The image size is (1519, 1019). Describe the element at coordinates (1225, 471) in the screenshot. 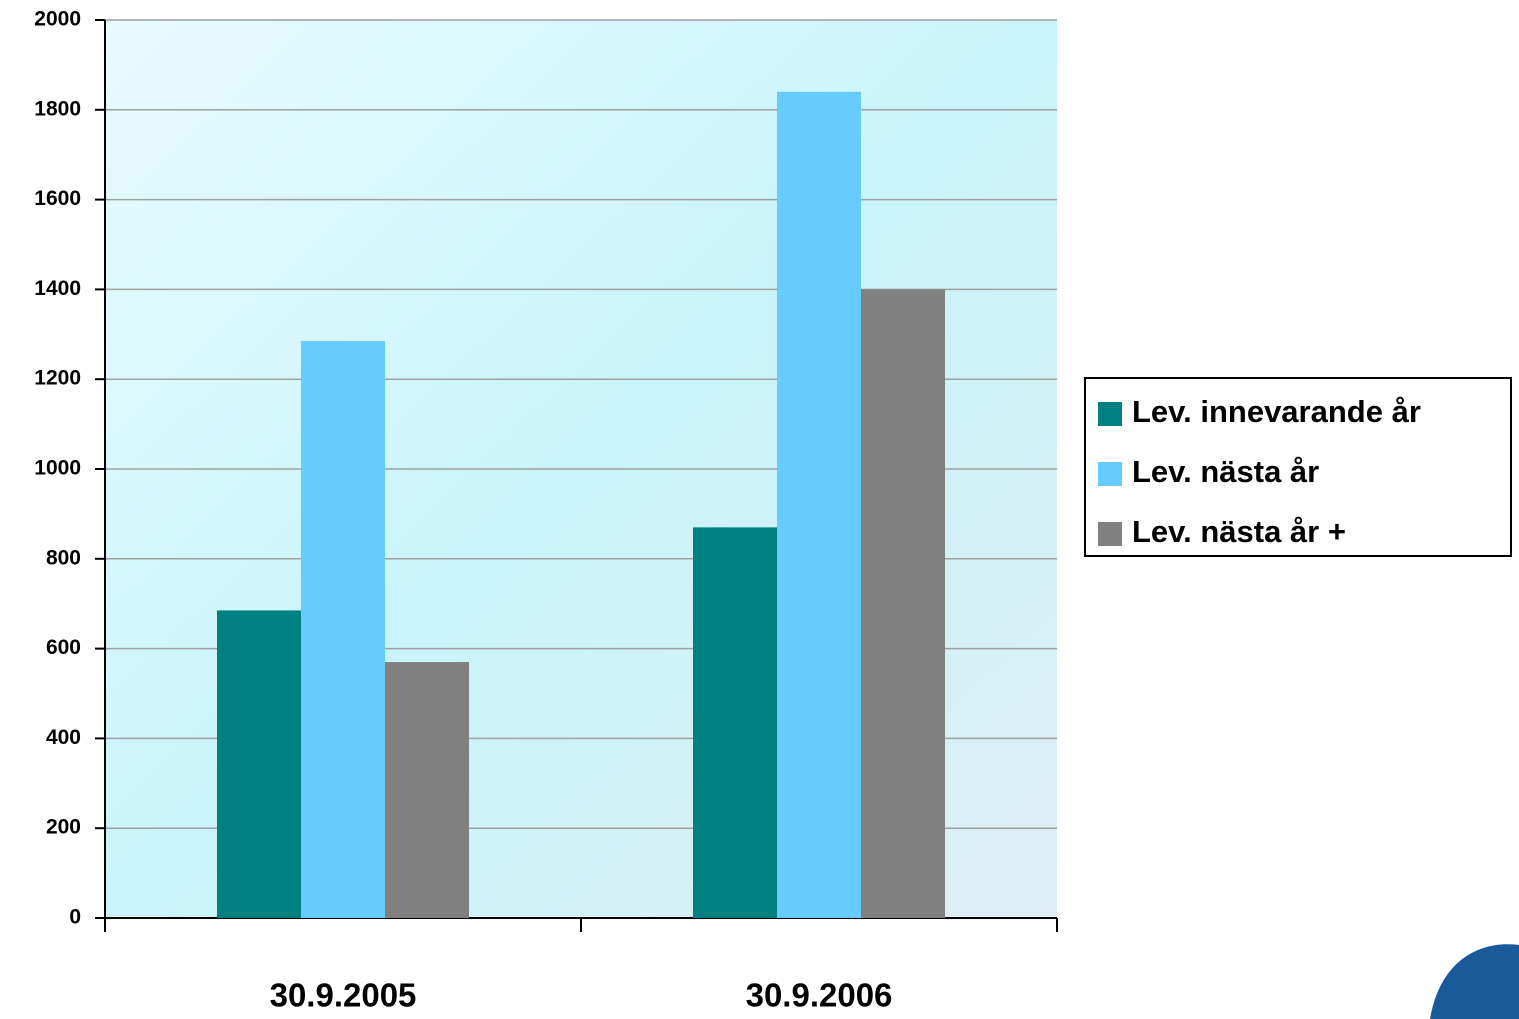

I see `legend-label: Lev. nästa år` at that location.